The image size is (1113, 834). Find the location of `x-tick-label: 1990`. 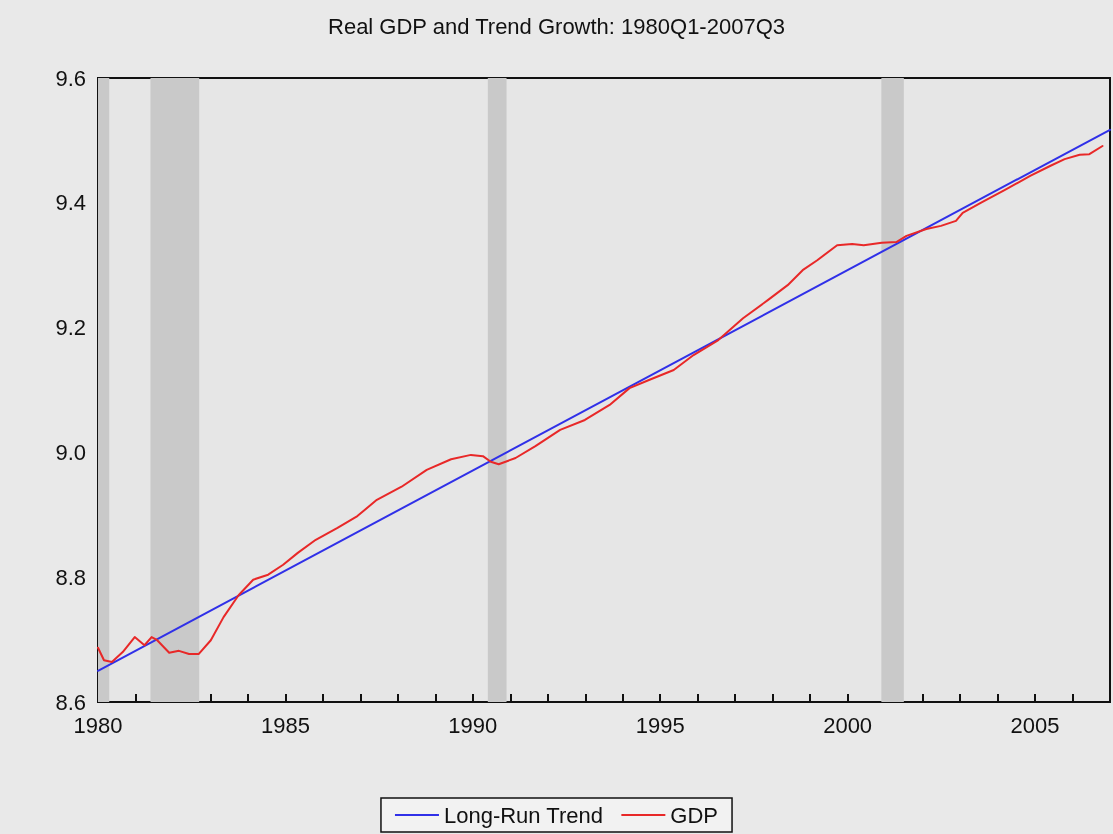

x-tick-label: 1990 is located at coordinates (473, 725).